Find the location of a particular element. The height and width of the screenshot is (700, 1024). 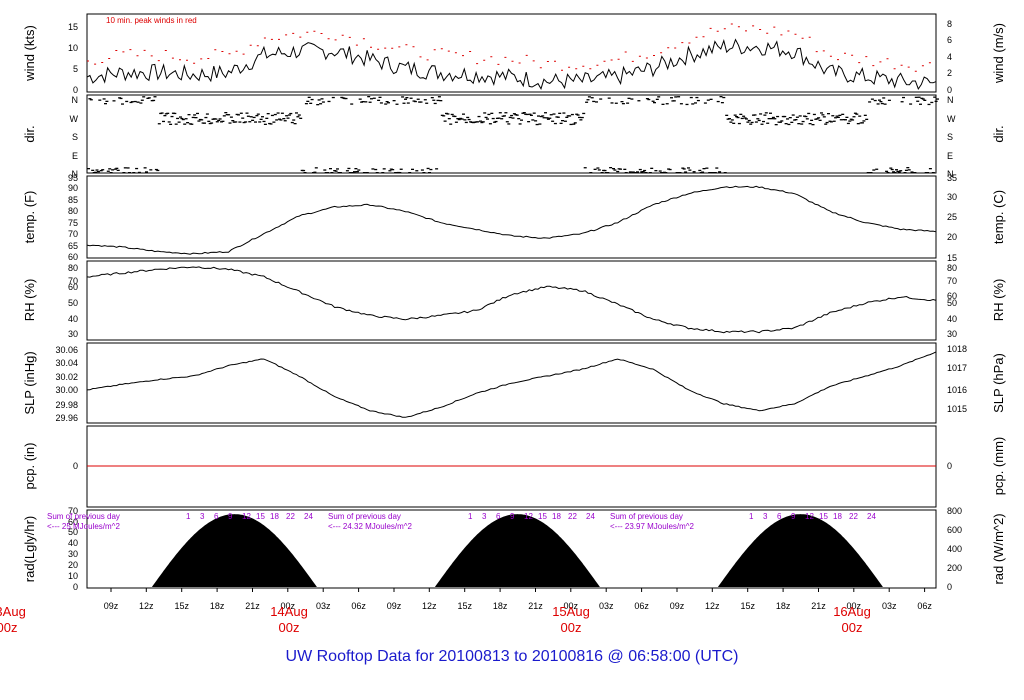

slp-right-ticks: 1015 1016 1017 1018 is located at coordinates (957, 379).